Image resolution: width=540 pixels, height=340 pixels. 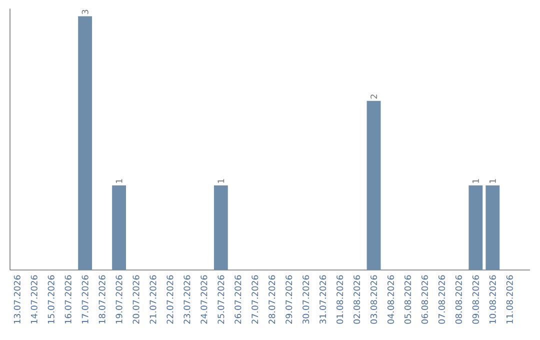 What do you see at coordinates (51, 299) in the screenshot?
I see `x-tick-label: 15.07.2026` at bounding box center [51, 299].